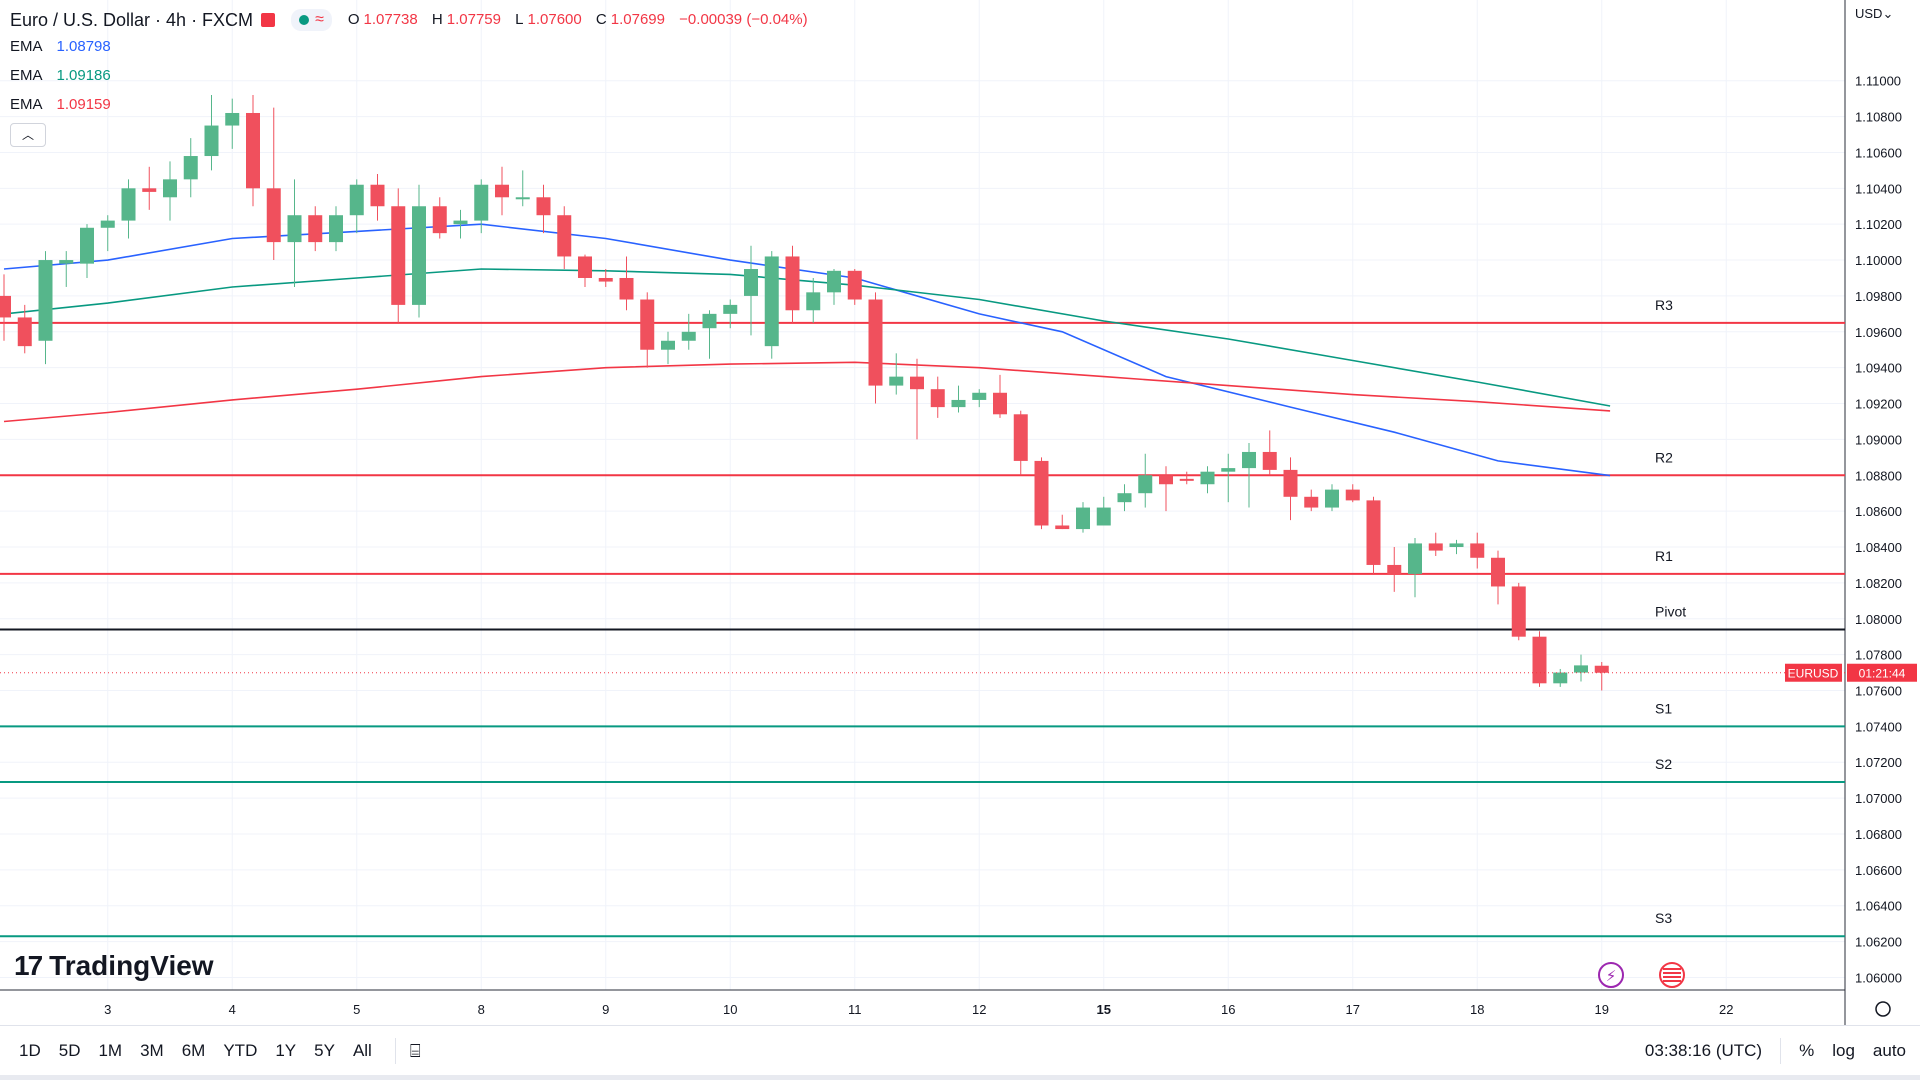  I want to click on timeframe-all: All, so click(362, 1050).